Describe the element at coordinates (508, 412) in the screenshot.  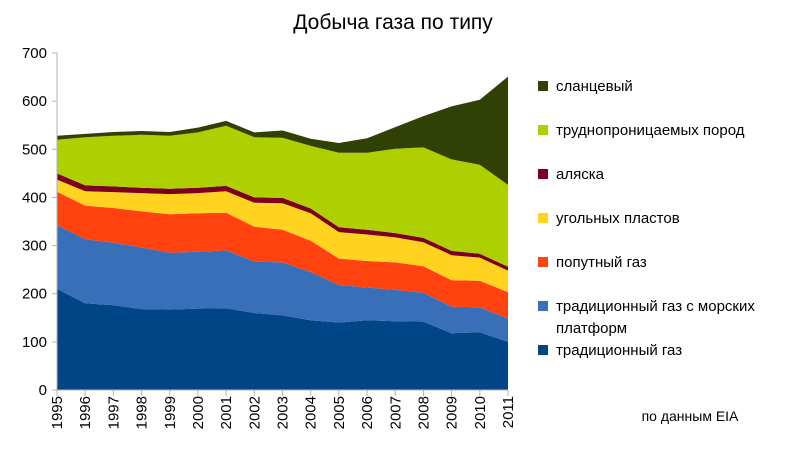
I see `x-tick-label: 2011` at that location.